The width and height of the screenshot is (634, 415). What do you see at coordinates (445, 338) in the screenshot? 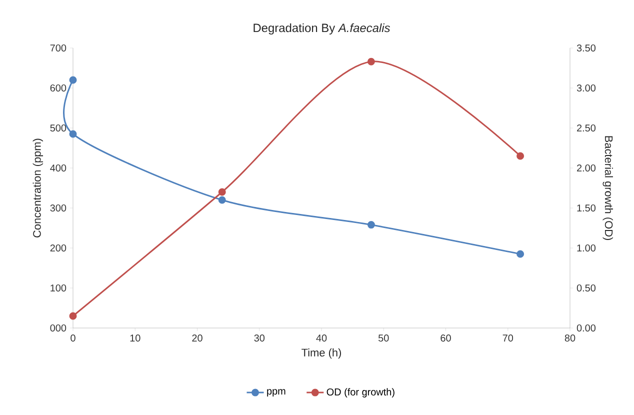
I see `x-tick-label: 60` at bounding box center [445, 338].